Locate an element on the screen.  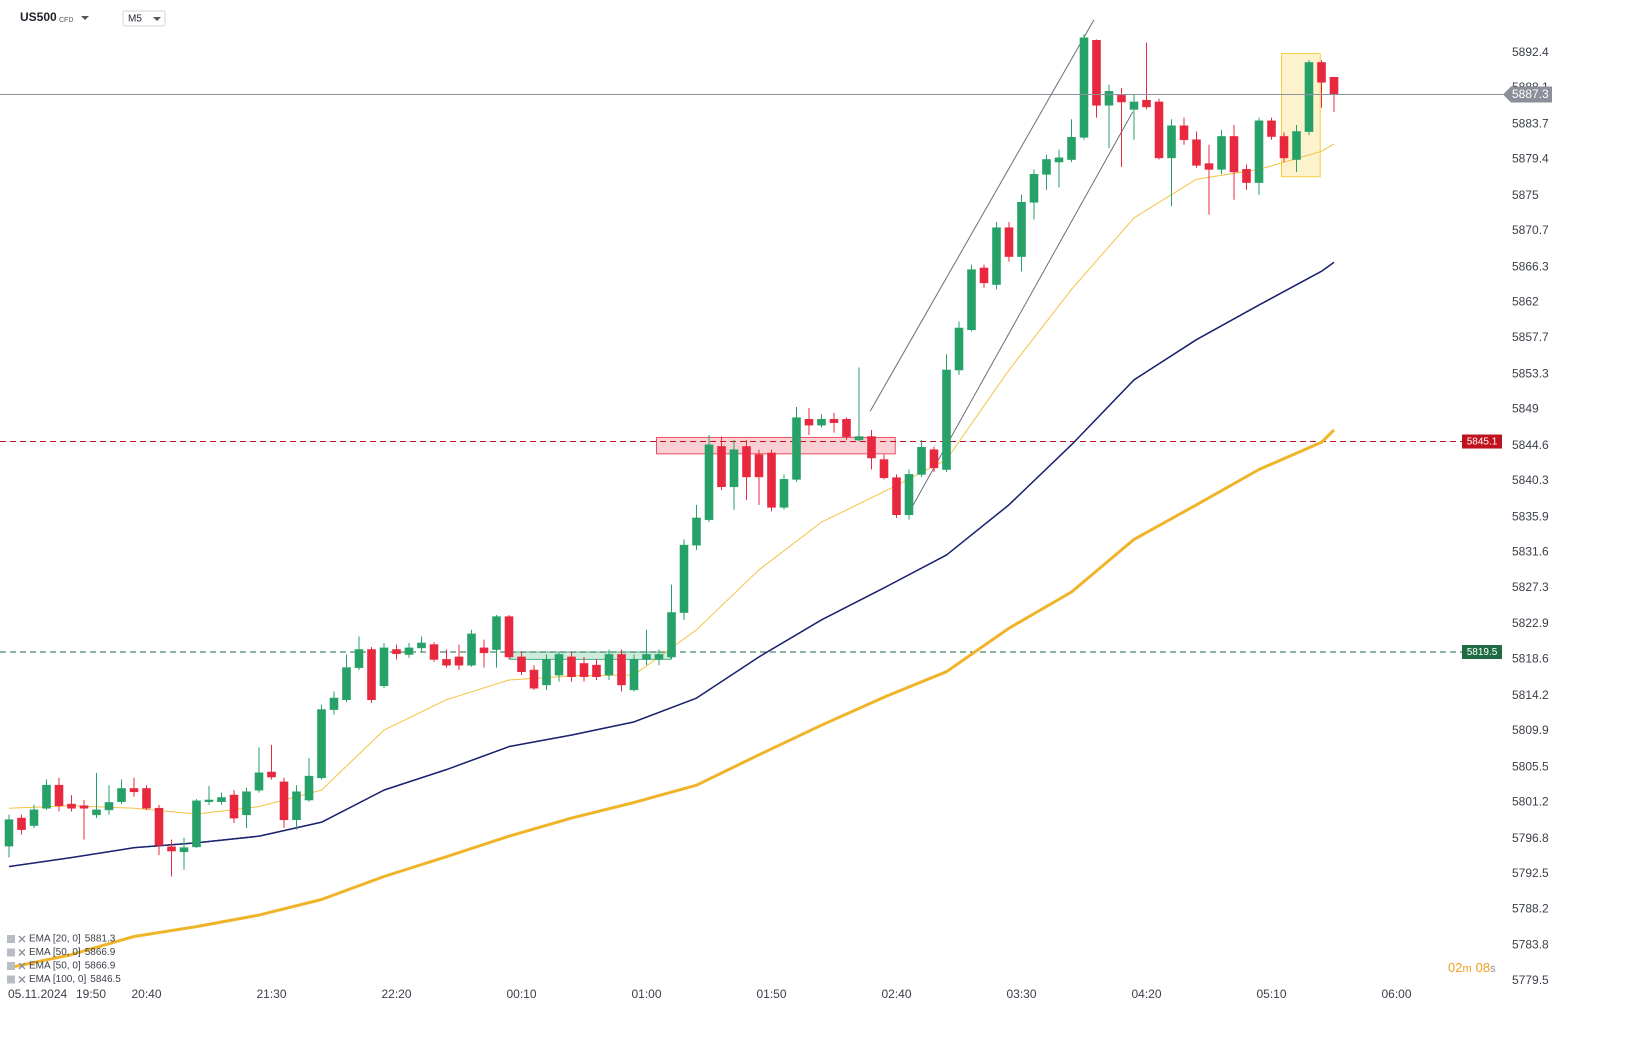
x-tick-label: 01:00 is located at coordinates (646, 994).